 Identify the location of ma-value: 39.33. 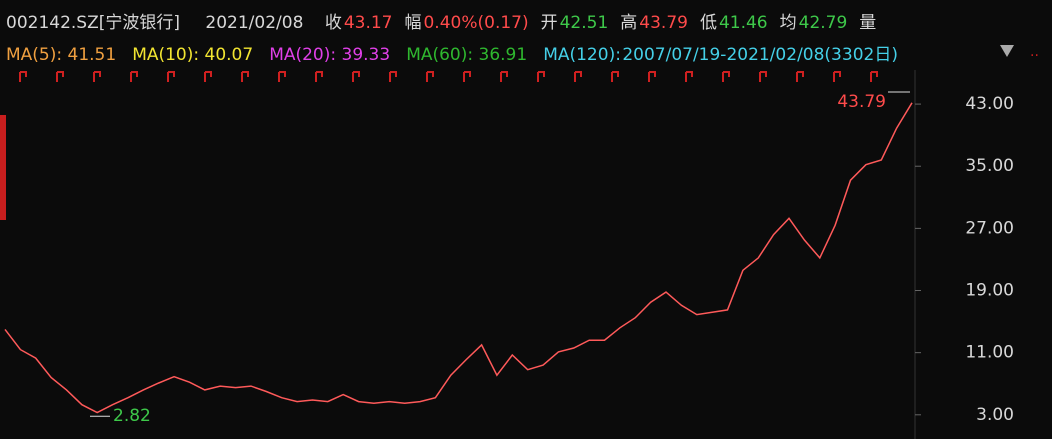
(366, 55).